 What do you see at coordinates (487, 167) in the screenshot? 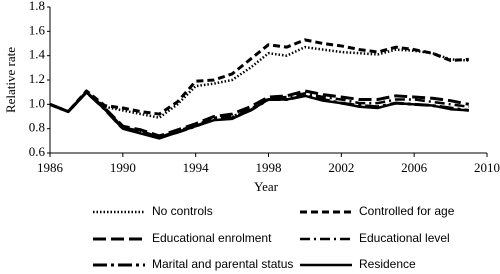
I see `x-tick-label: 2010` at bounding box center [487, 167].